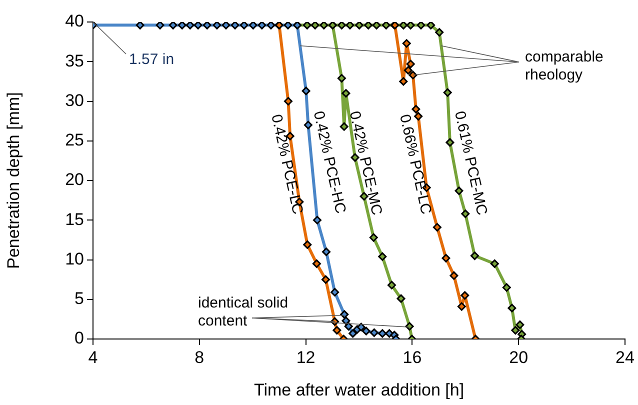 The image size is (638, 405). I want to click on annotation: comparable rheology, so click(564, 66).